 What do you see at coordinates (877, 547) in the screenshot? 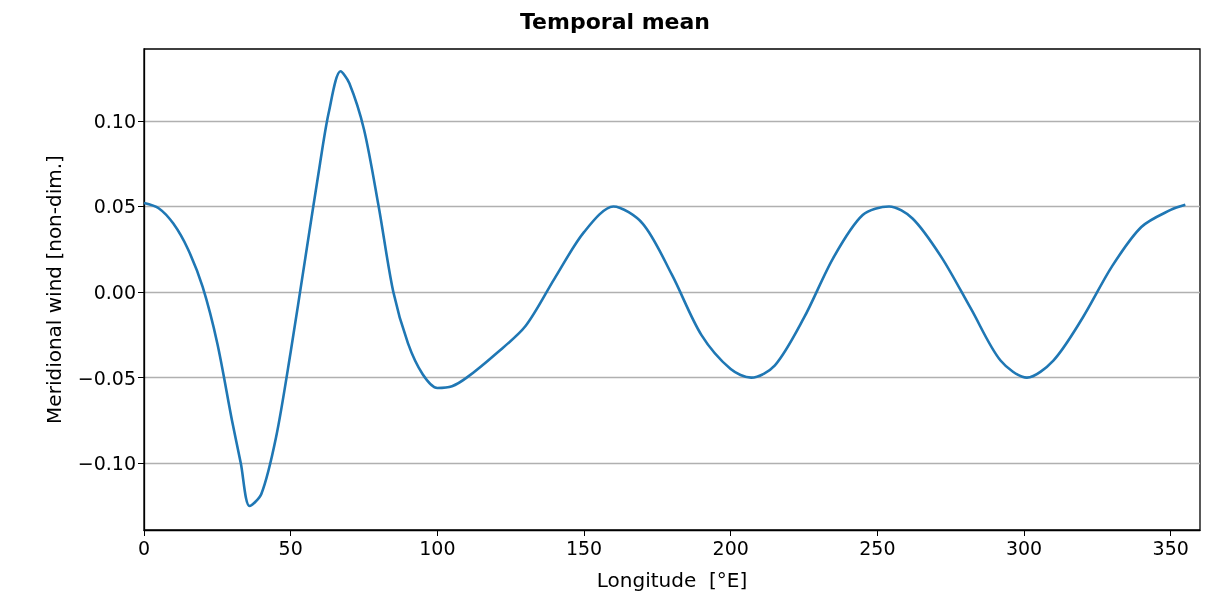
I see `x-tick-label: 250` at bounding box center [877, 547].